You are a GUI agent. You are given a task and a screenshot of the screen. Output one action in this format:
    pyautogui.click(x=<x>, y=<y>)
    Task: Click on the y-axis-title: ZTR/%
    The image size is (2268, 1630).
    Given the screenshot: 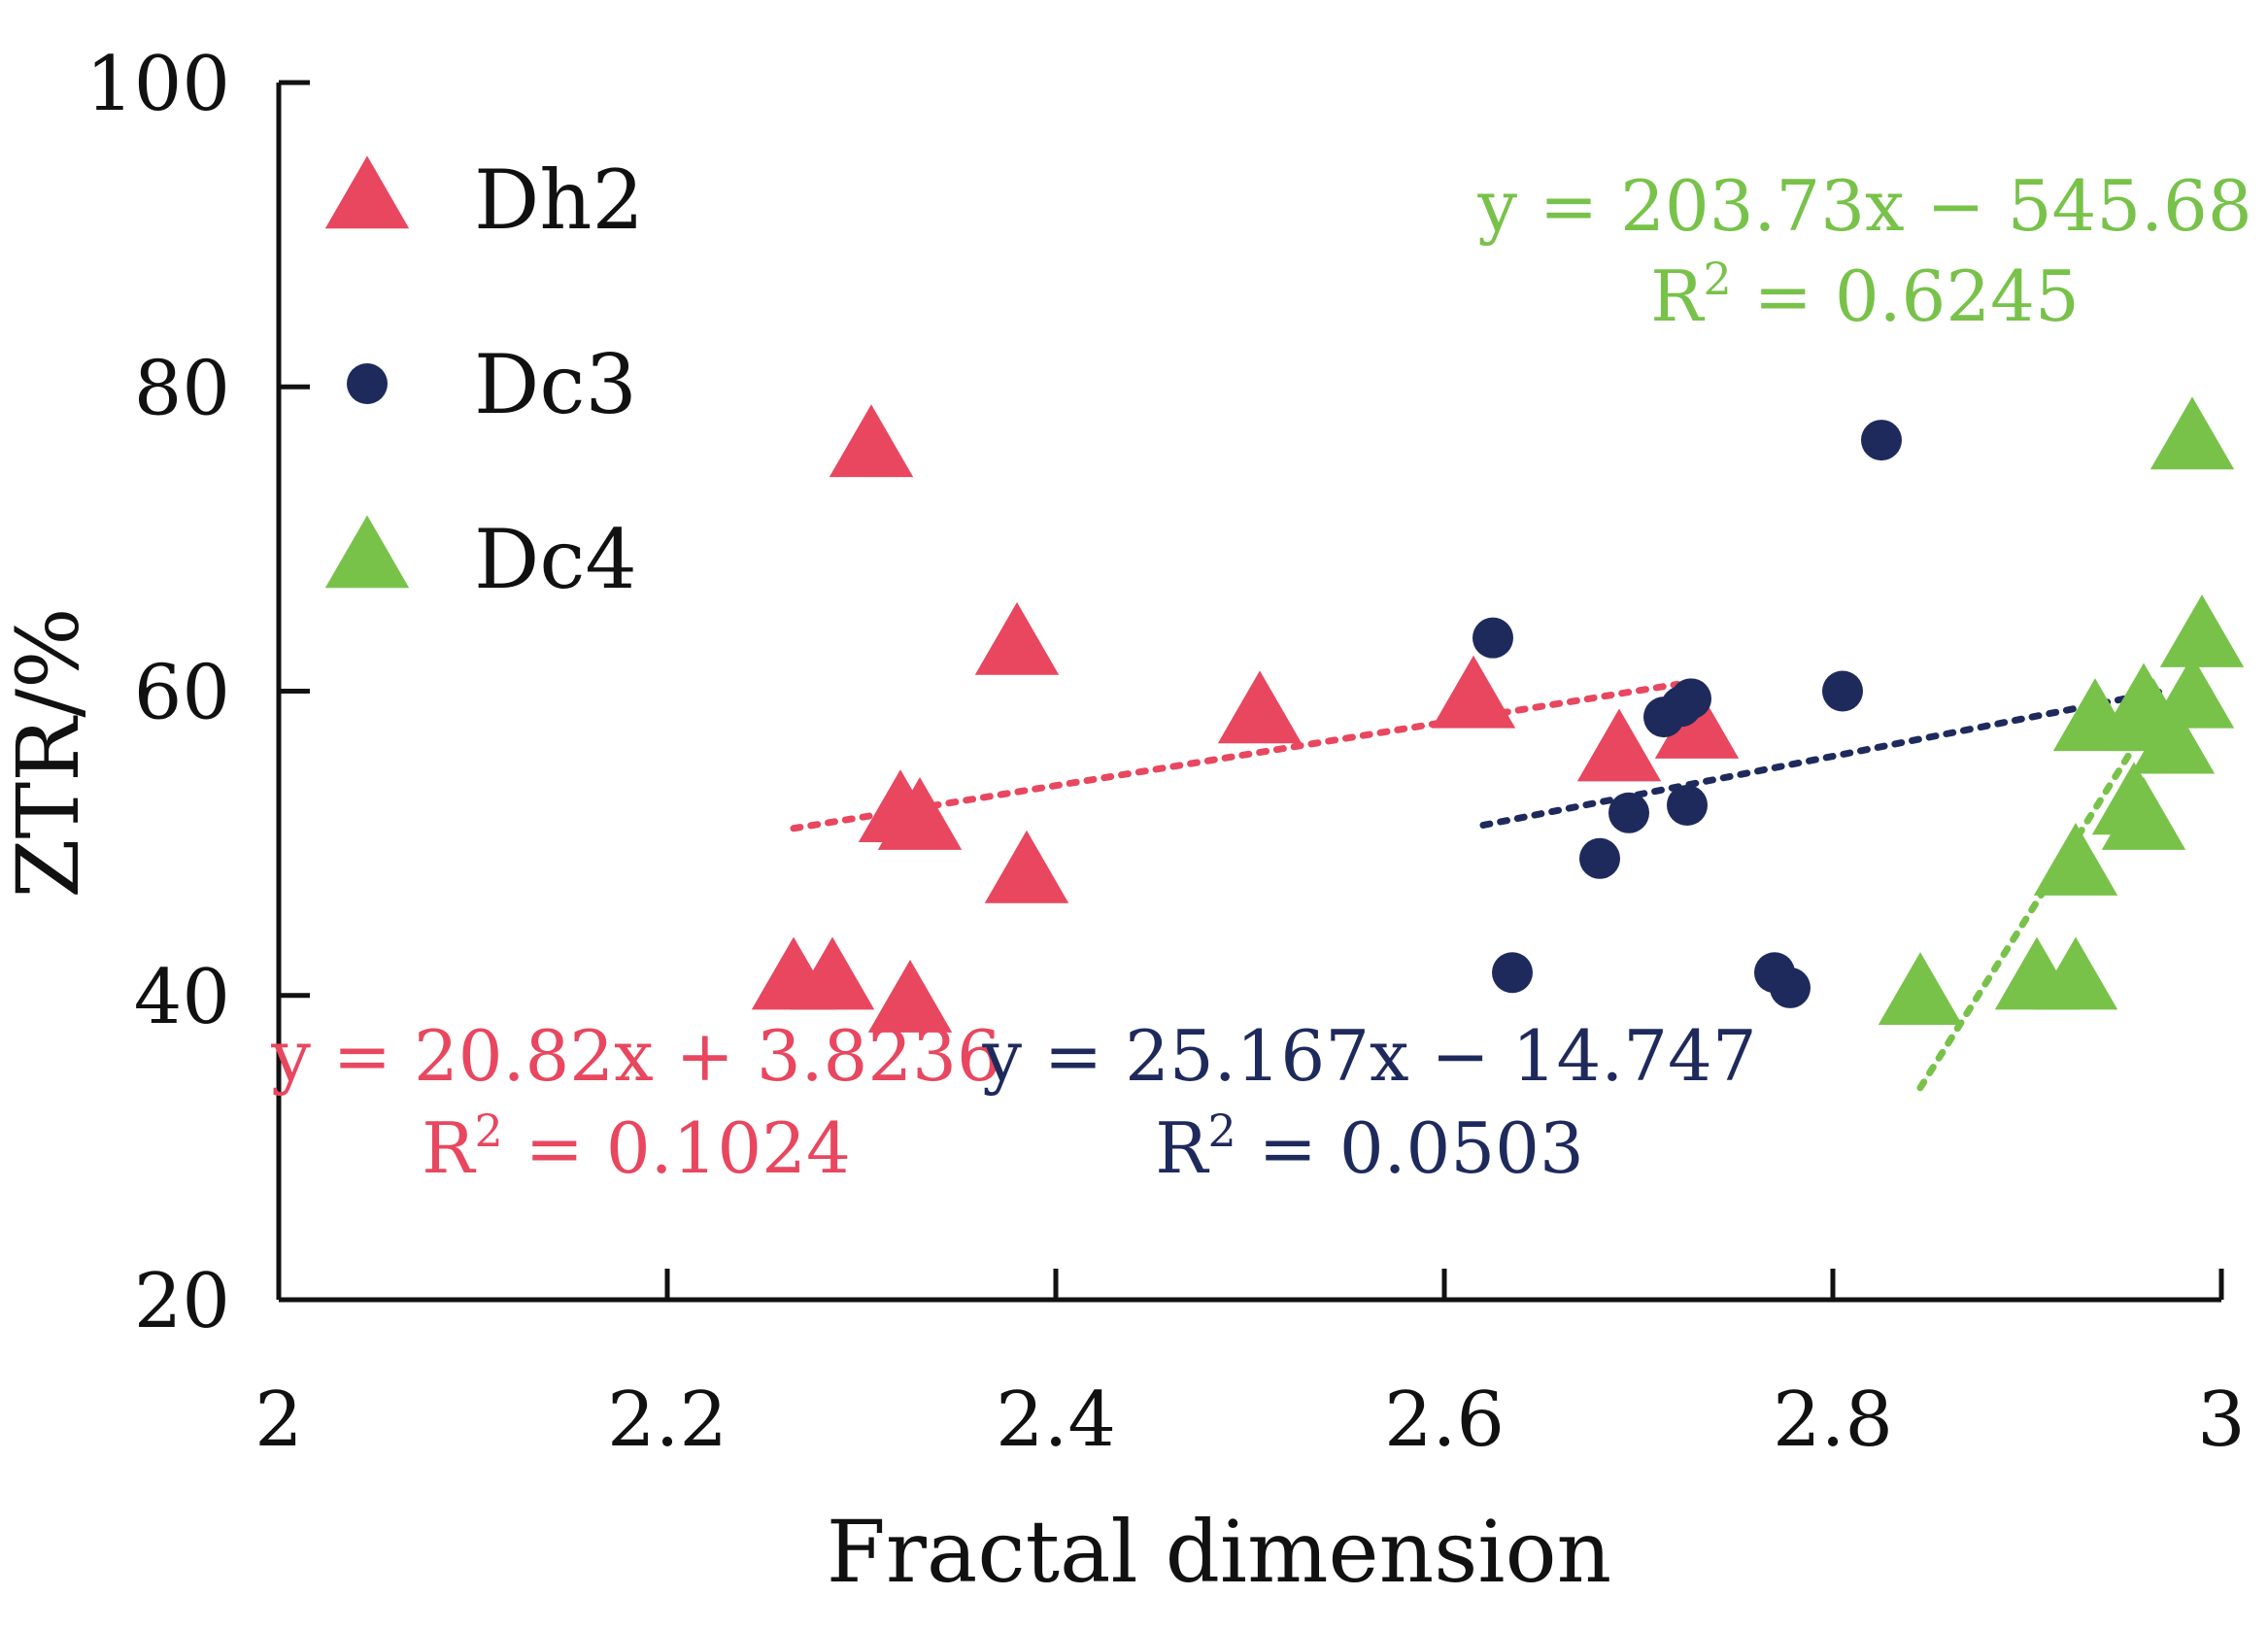 What is the action you would take?
    pyautogui.click(x=49, y=753)
    